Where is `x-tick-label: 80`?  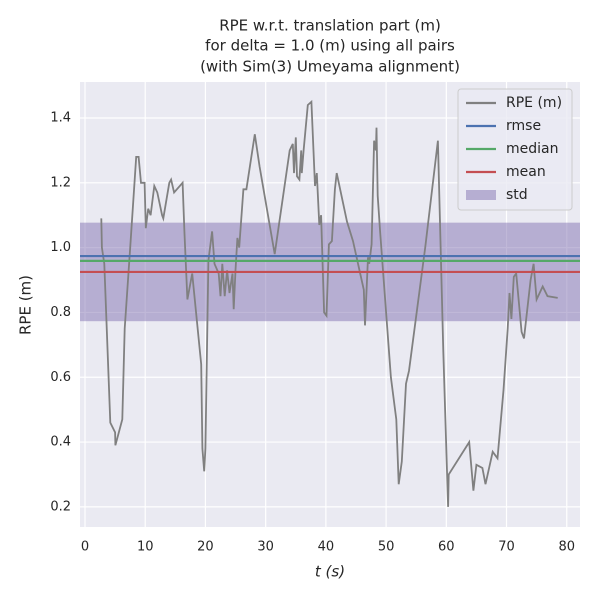 x-tick-label: 80 is located at coordinates (566, 547).